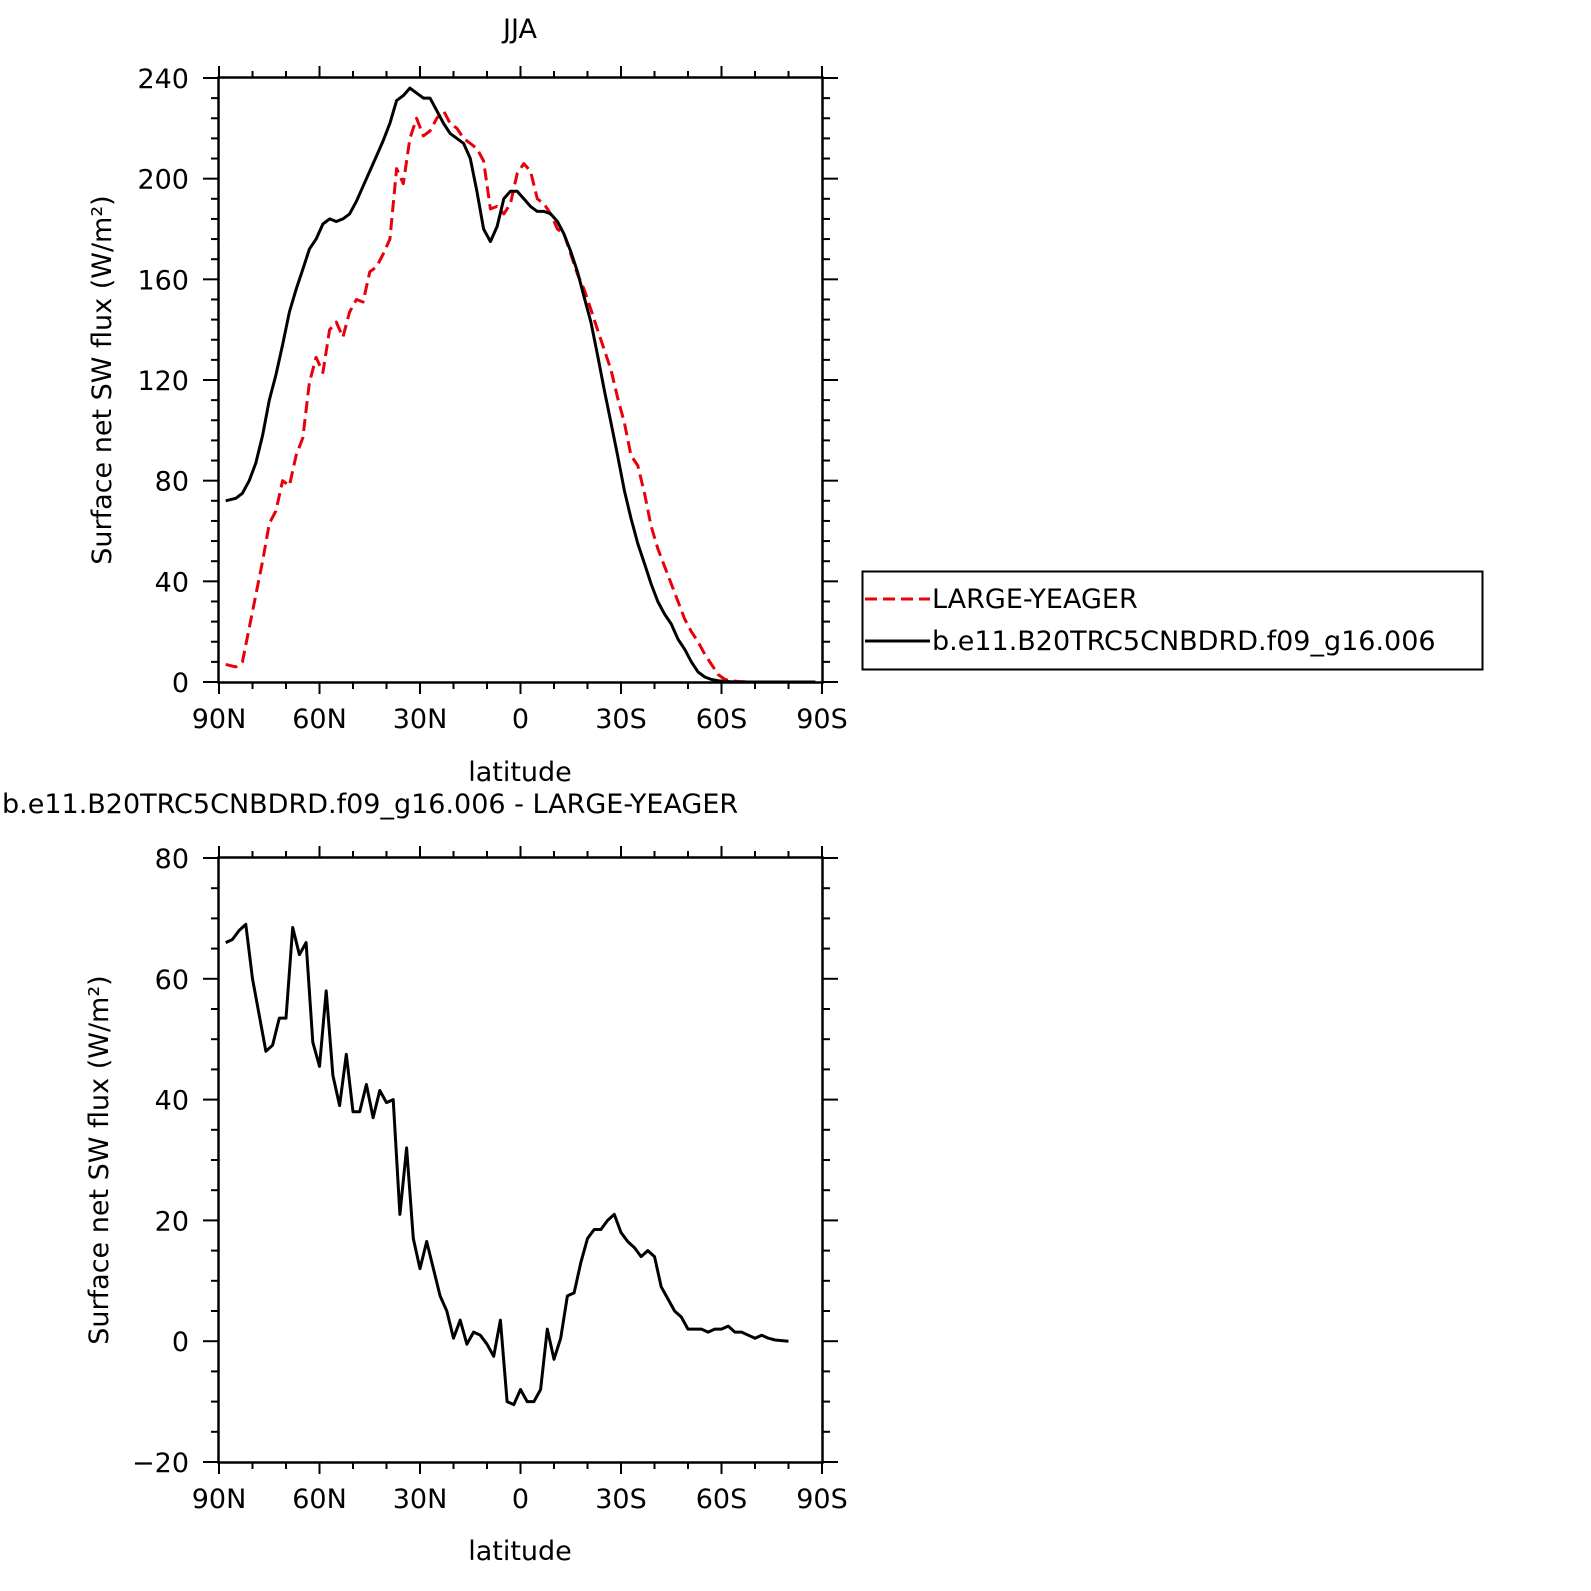  I want to click on bottom-chart-ylabel: Surface net SW flux (W/m²), so click(99, 1159).